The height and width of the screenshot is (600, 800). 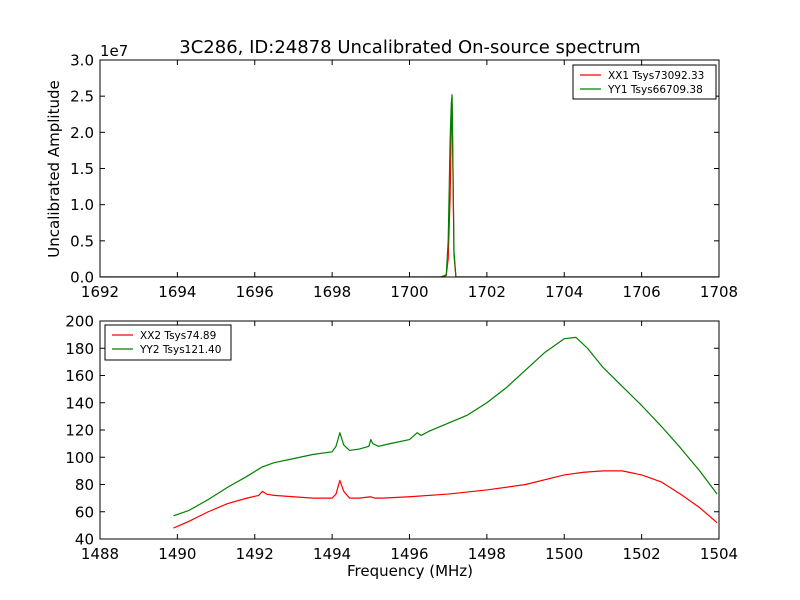 What do you see at coordinates (410, 571) in the screenshot?
I see `x-axis-label: Frequency (MHz)` at bounding box center [410, 571].